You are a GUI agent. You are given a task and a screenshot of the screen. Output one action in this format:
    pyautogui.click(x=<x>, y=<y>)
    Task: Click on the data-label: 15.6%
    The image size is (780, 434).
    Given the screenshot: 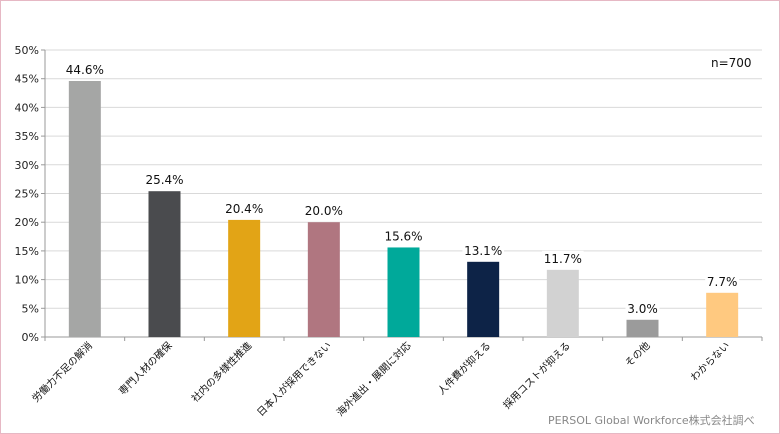 What is the action you would take?
    pyautogui.click(x=403, y=236)
    